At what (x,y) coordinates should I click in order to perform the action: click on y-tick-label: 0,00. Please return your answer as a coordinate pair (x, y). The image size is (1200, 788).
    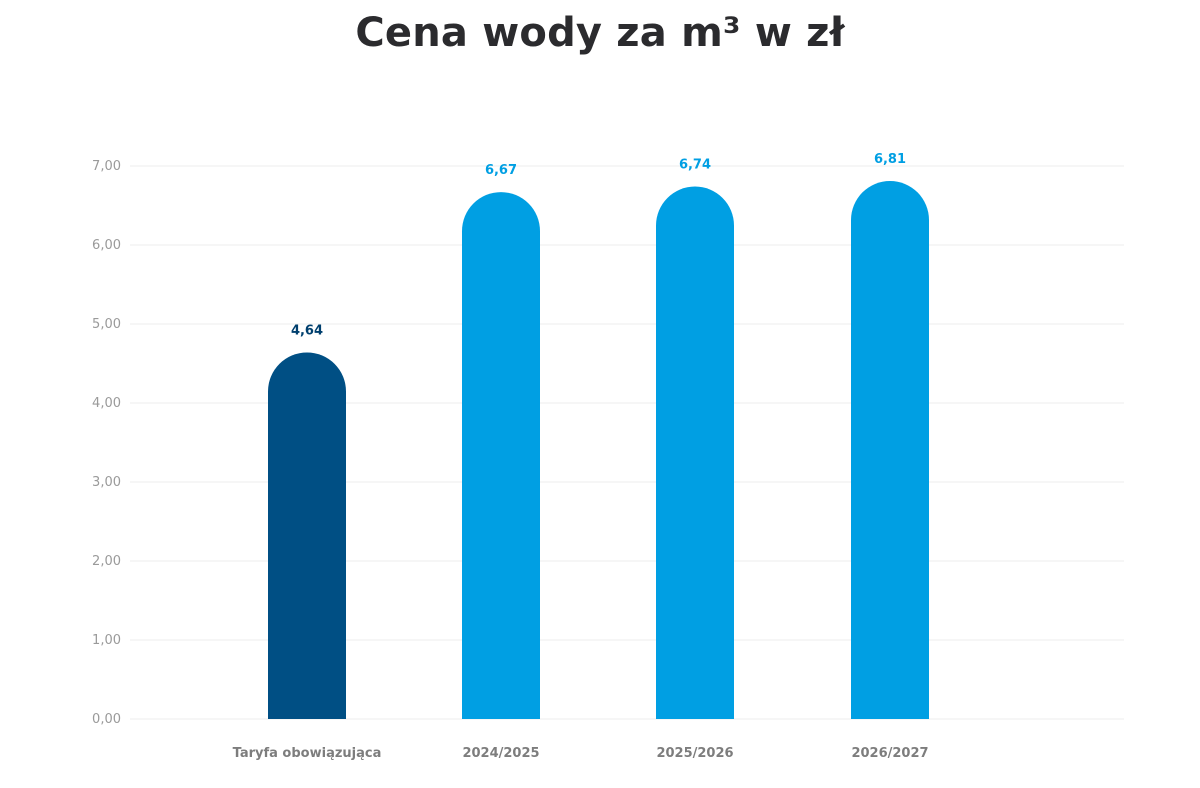
    Looking at the image, I should click on (106, 719).